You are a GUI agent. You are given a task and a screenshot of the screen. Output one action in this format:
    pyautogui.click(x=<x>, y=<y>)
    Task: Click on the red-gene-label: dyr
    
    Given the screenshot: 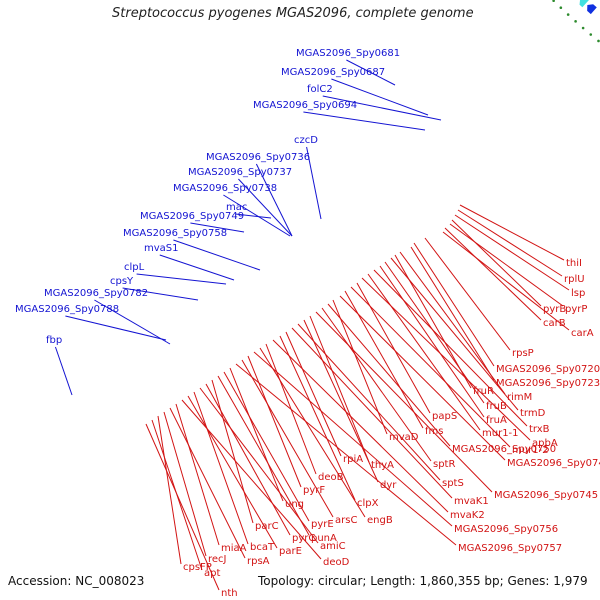 What is the action you would take?
    pyautogui.click(x=388, y=485)
    